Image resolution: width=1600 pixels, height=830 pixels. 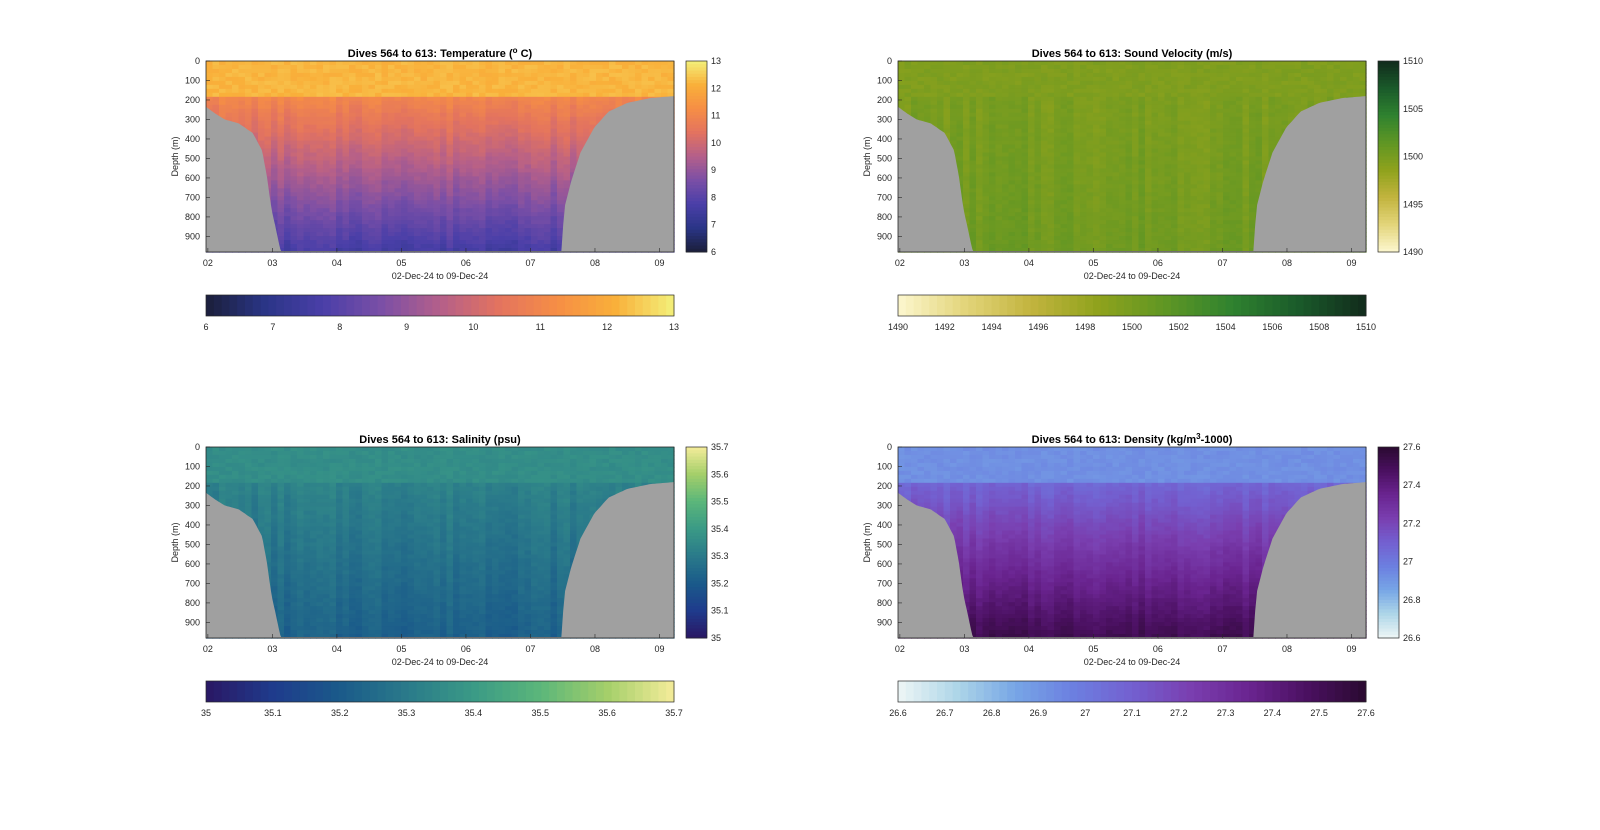 I want to click on y-tick-label: 400, so click(x=192, y=139).